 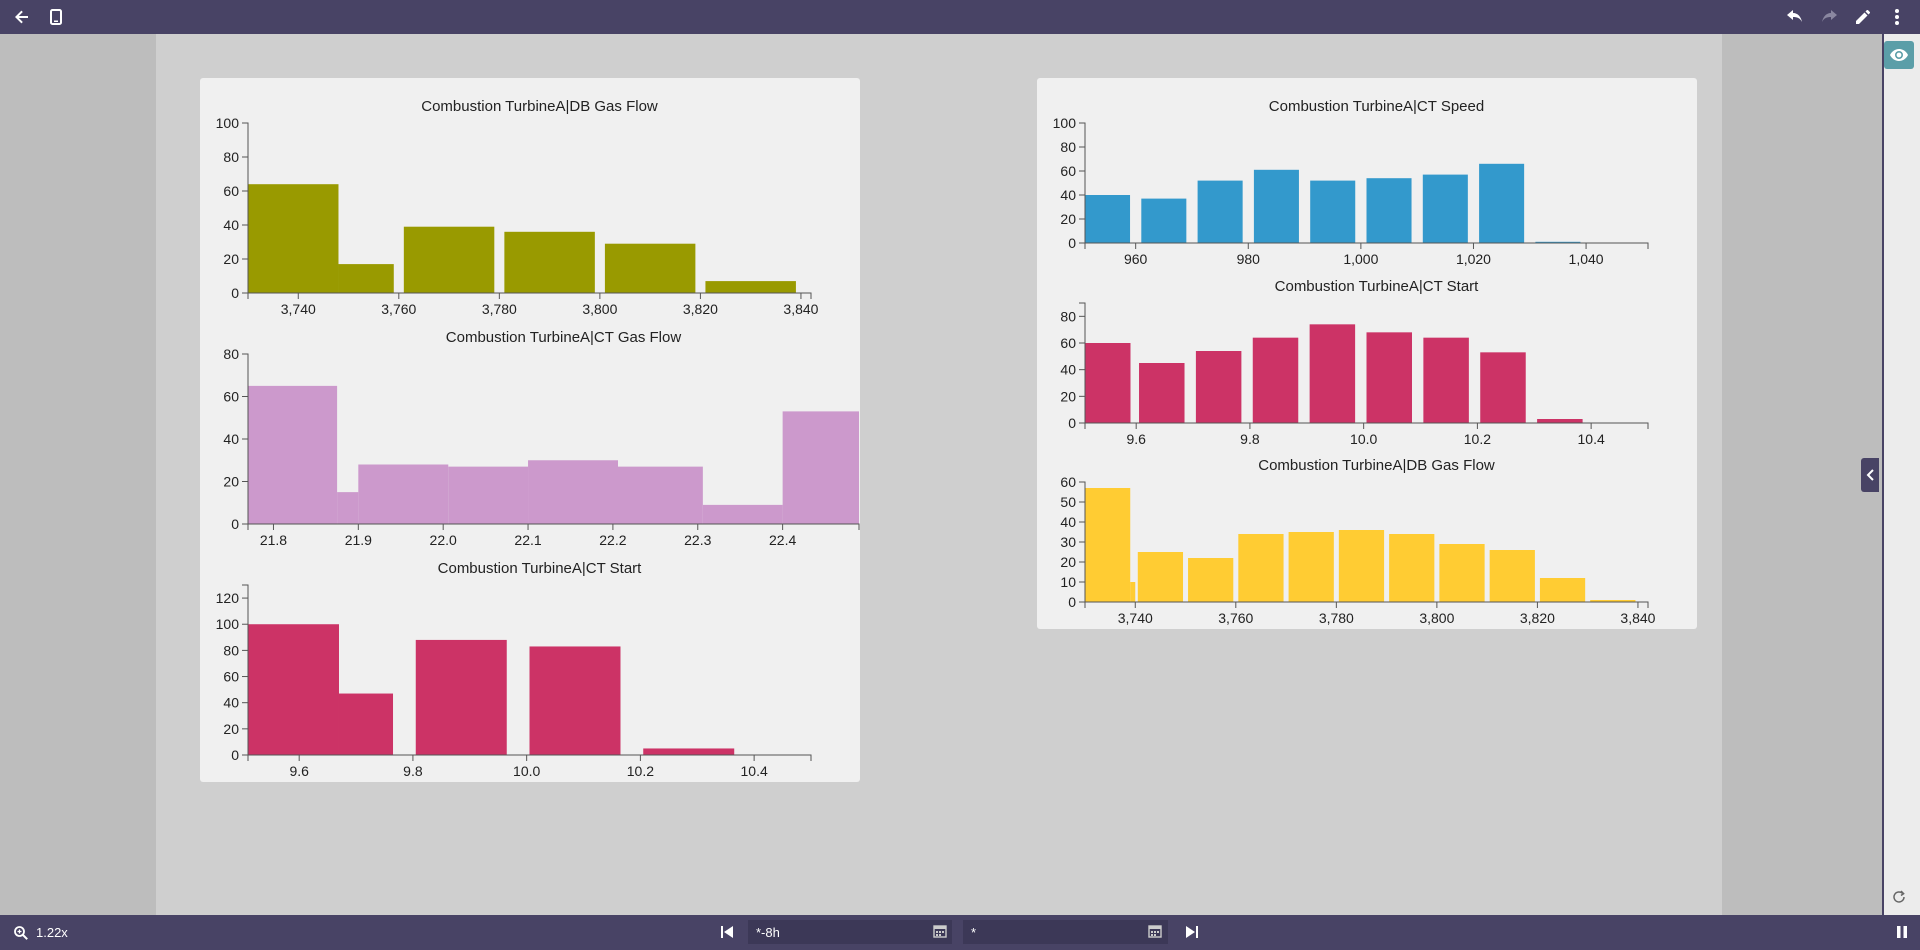 I want to click on refresh-button, so click(x=1899, y=897).